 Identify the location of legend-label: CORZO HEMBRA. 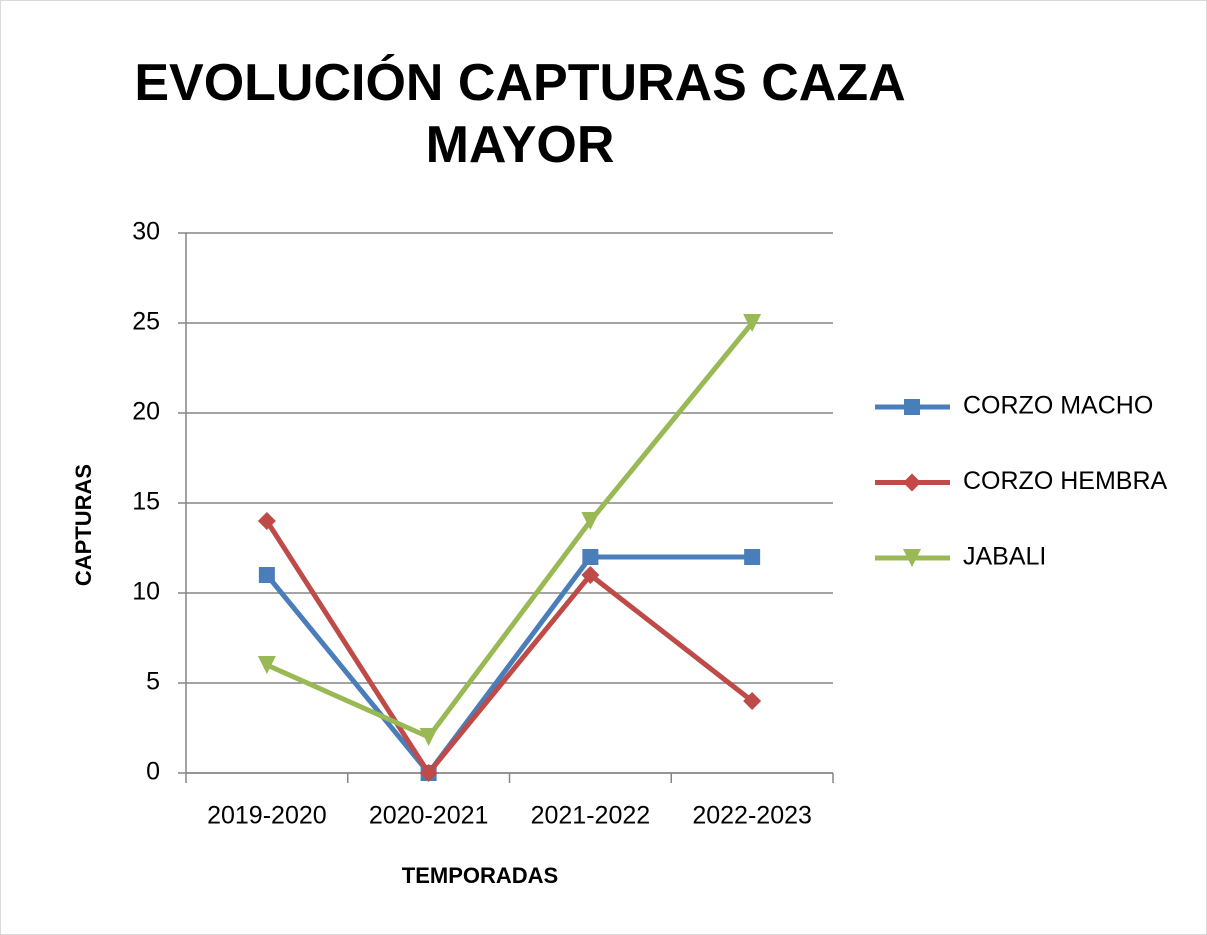
(1065, 481).